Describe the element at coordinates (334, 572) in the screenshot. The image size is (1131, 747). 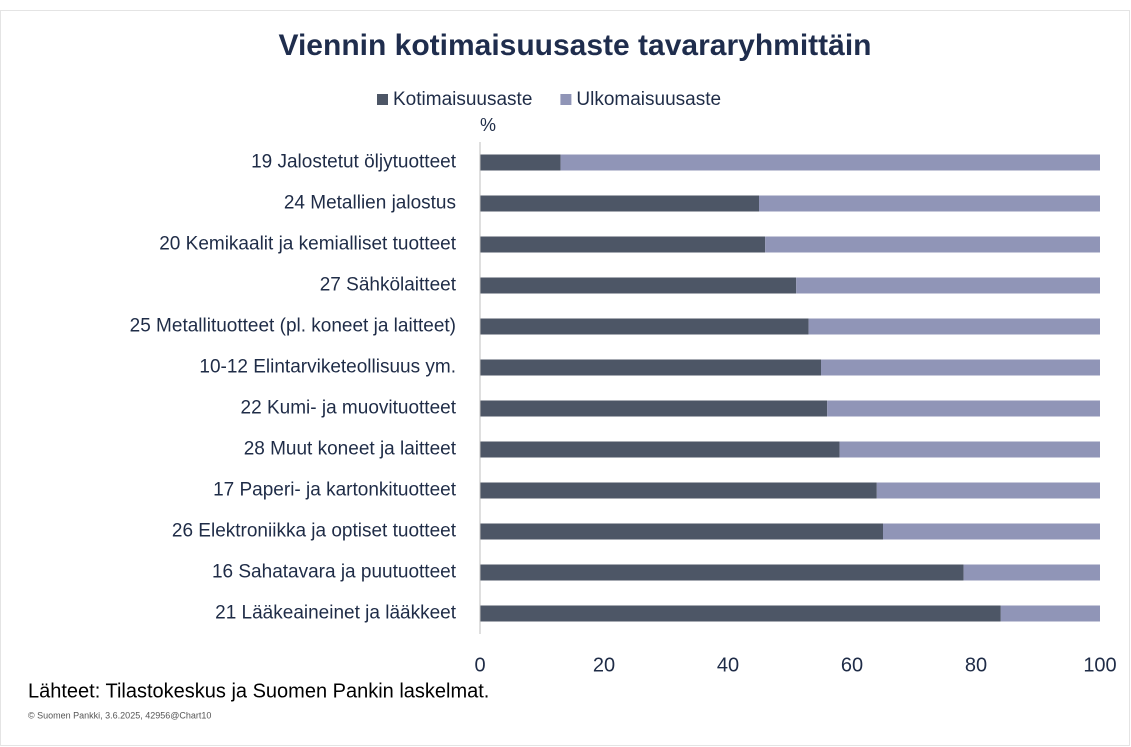
I see `y-tick-label: 16 Sahatavara ja puutuotteet` at that location.